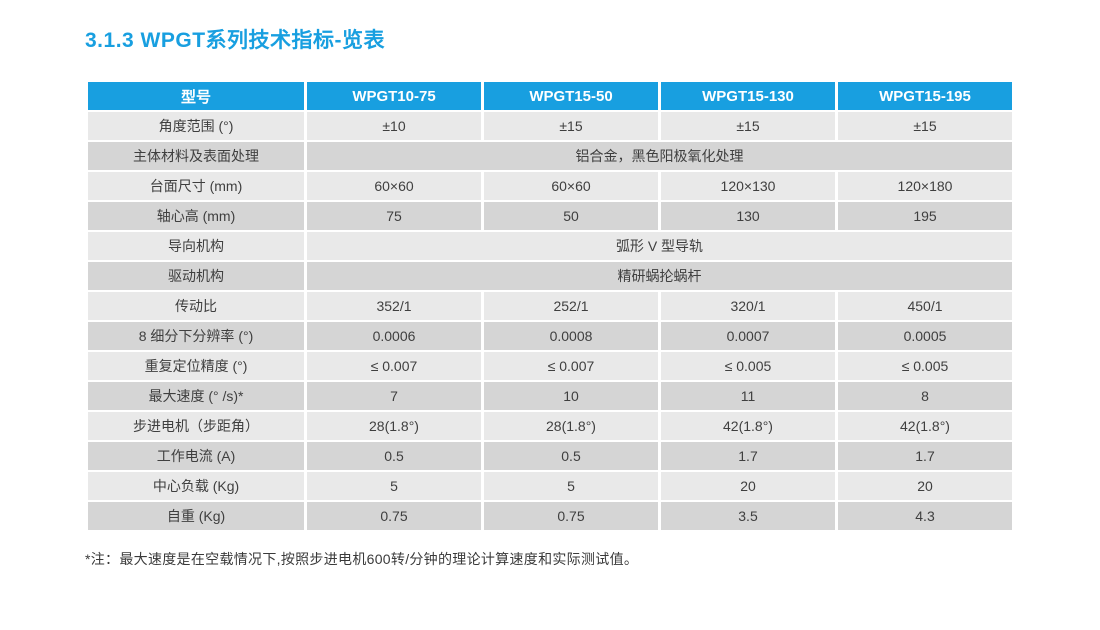 This screenshot has width=1100, height=630. I want to click on table-row: 驱动机构 精研蜗抡蜗杆, so click(550, 276).